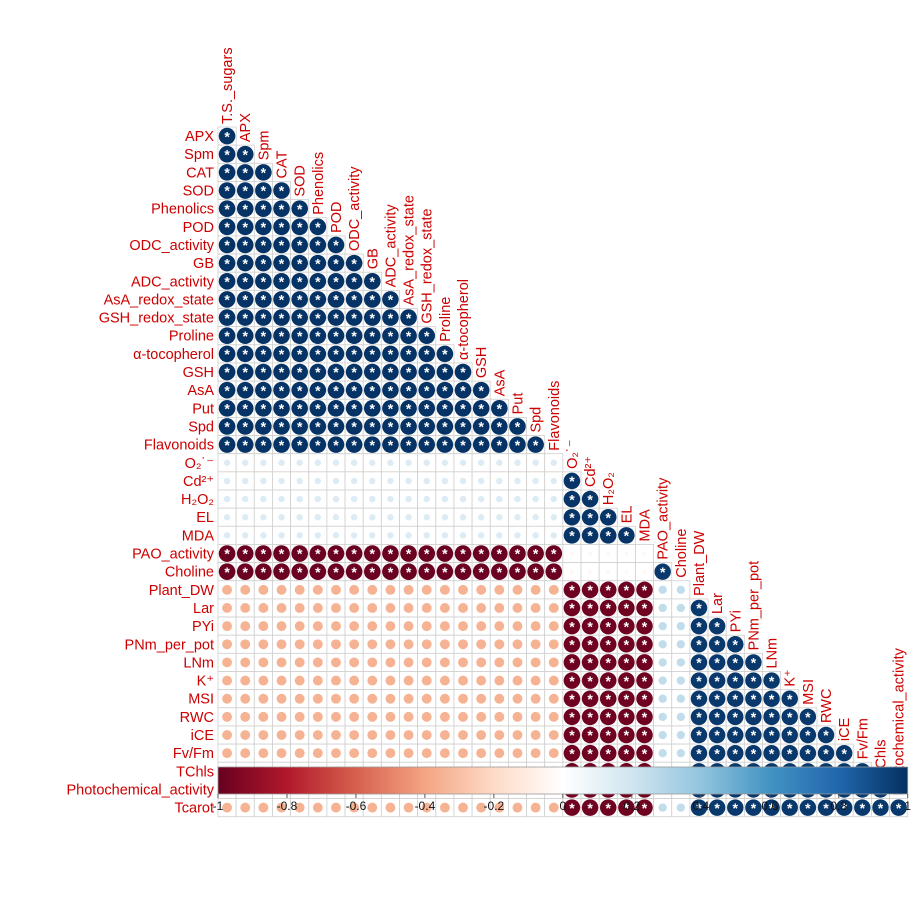 The image size is (924, 911). Describe the element at coordinates (218, 806) in the screenshot. I see `color-scale-tick-label: -1` at that location.